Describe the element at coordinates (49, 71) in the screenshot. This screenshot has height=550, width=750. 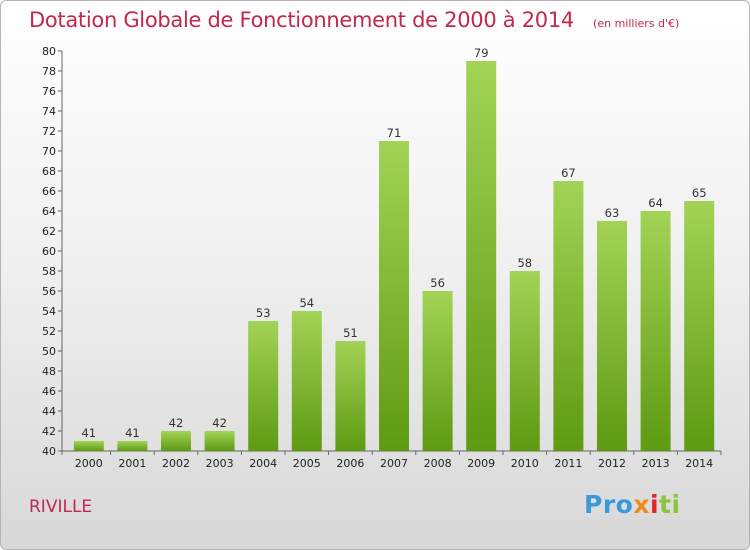
I see `y-tick-label: 78` at that location.